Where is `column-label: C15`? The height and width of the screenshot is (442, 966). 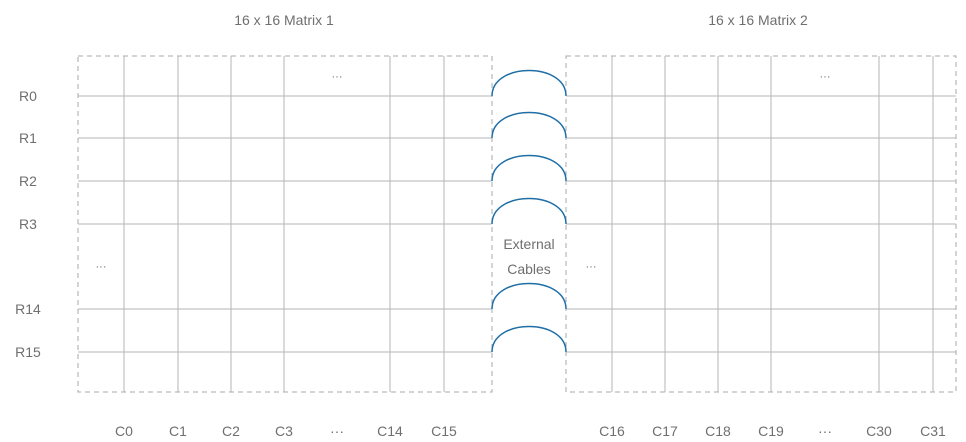
column-label: C15 is located at coordinates (444, 431).